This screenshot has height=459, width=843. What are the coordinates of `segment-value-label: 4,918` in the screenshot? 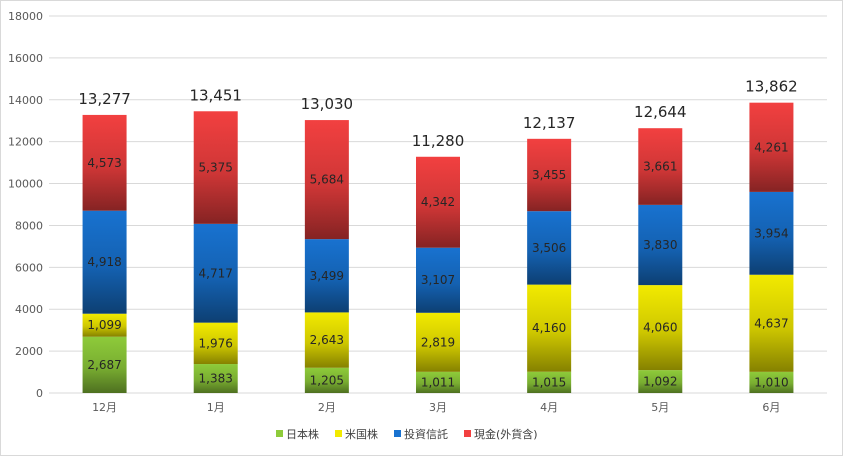 It's located at (104, 262).